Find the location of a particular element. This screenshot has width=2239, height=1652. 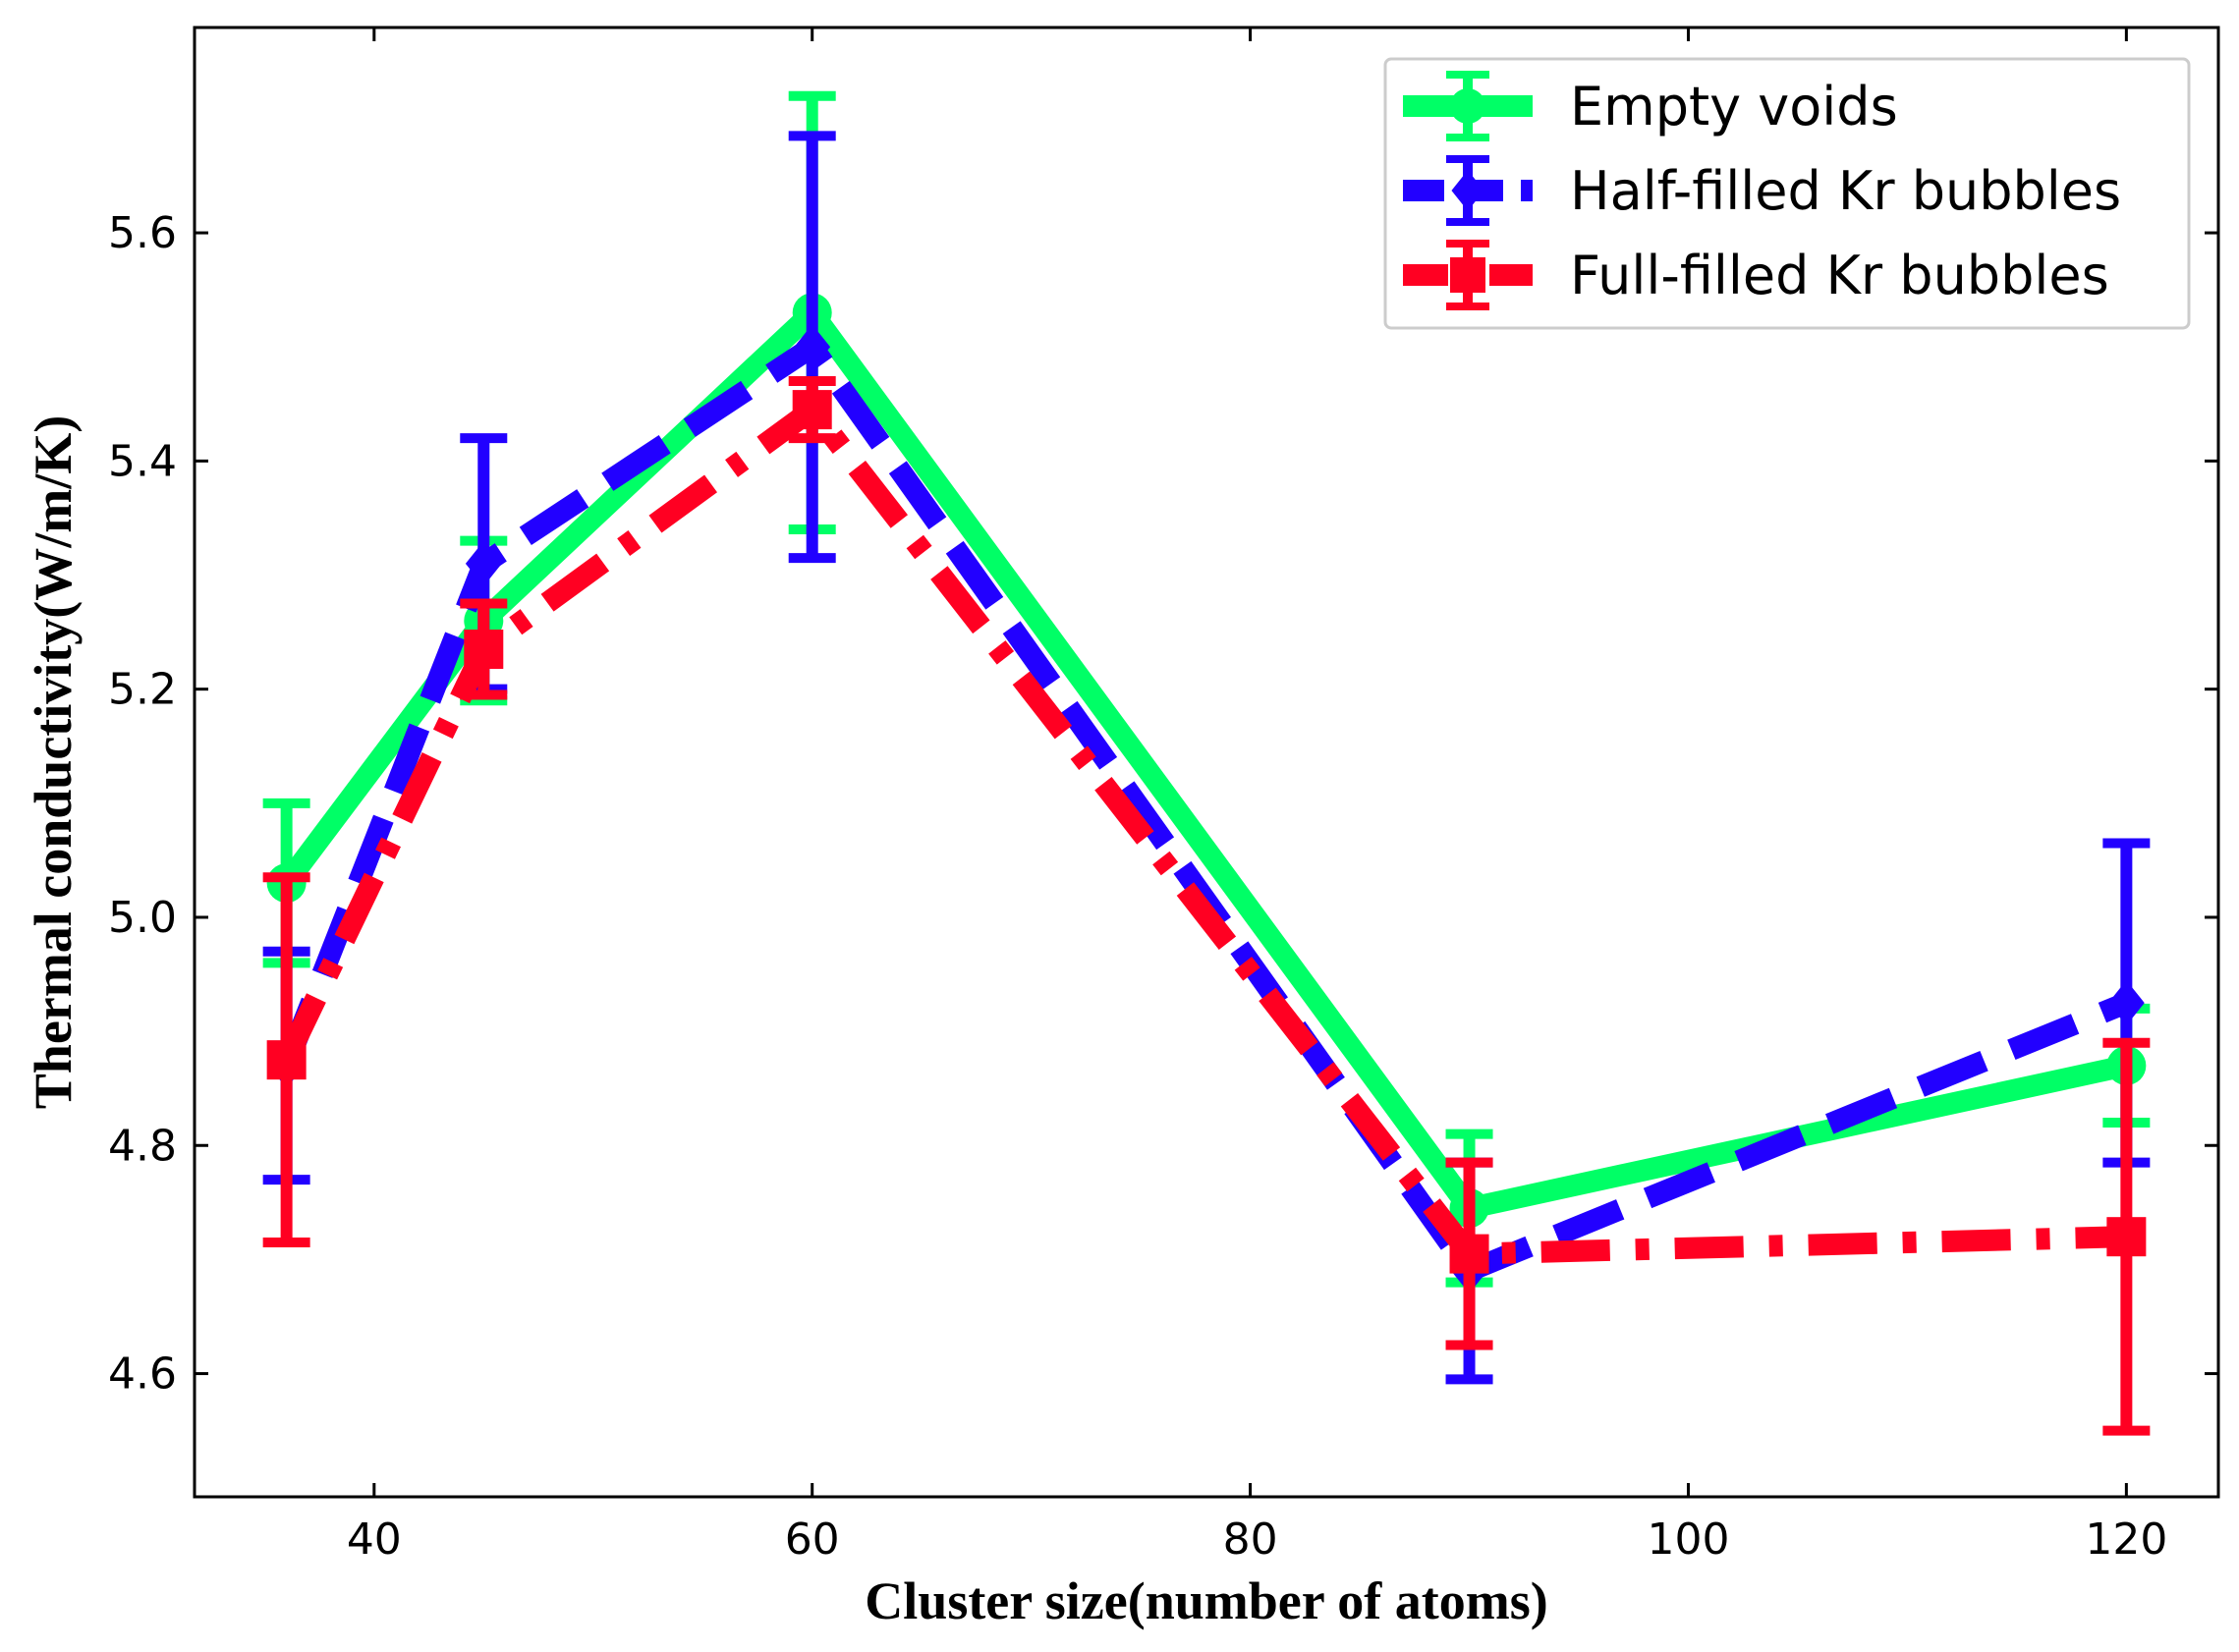

legend-box is located at coordinates (1787, 193).